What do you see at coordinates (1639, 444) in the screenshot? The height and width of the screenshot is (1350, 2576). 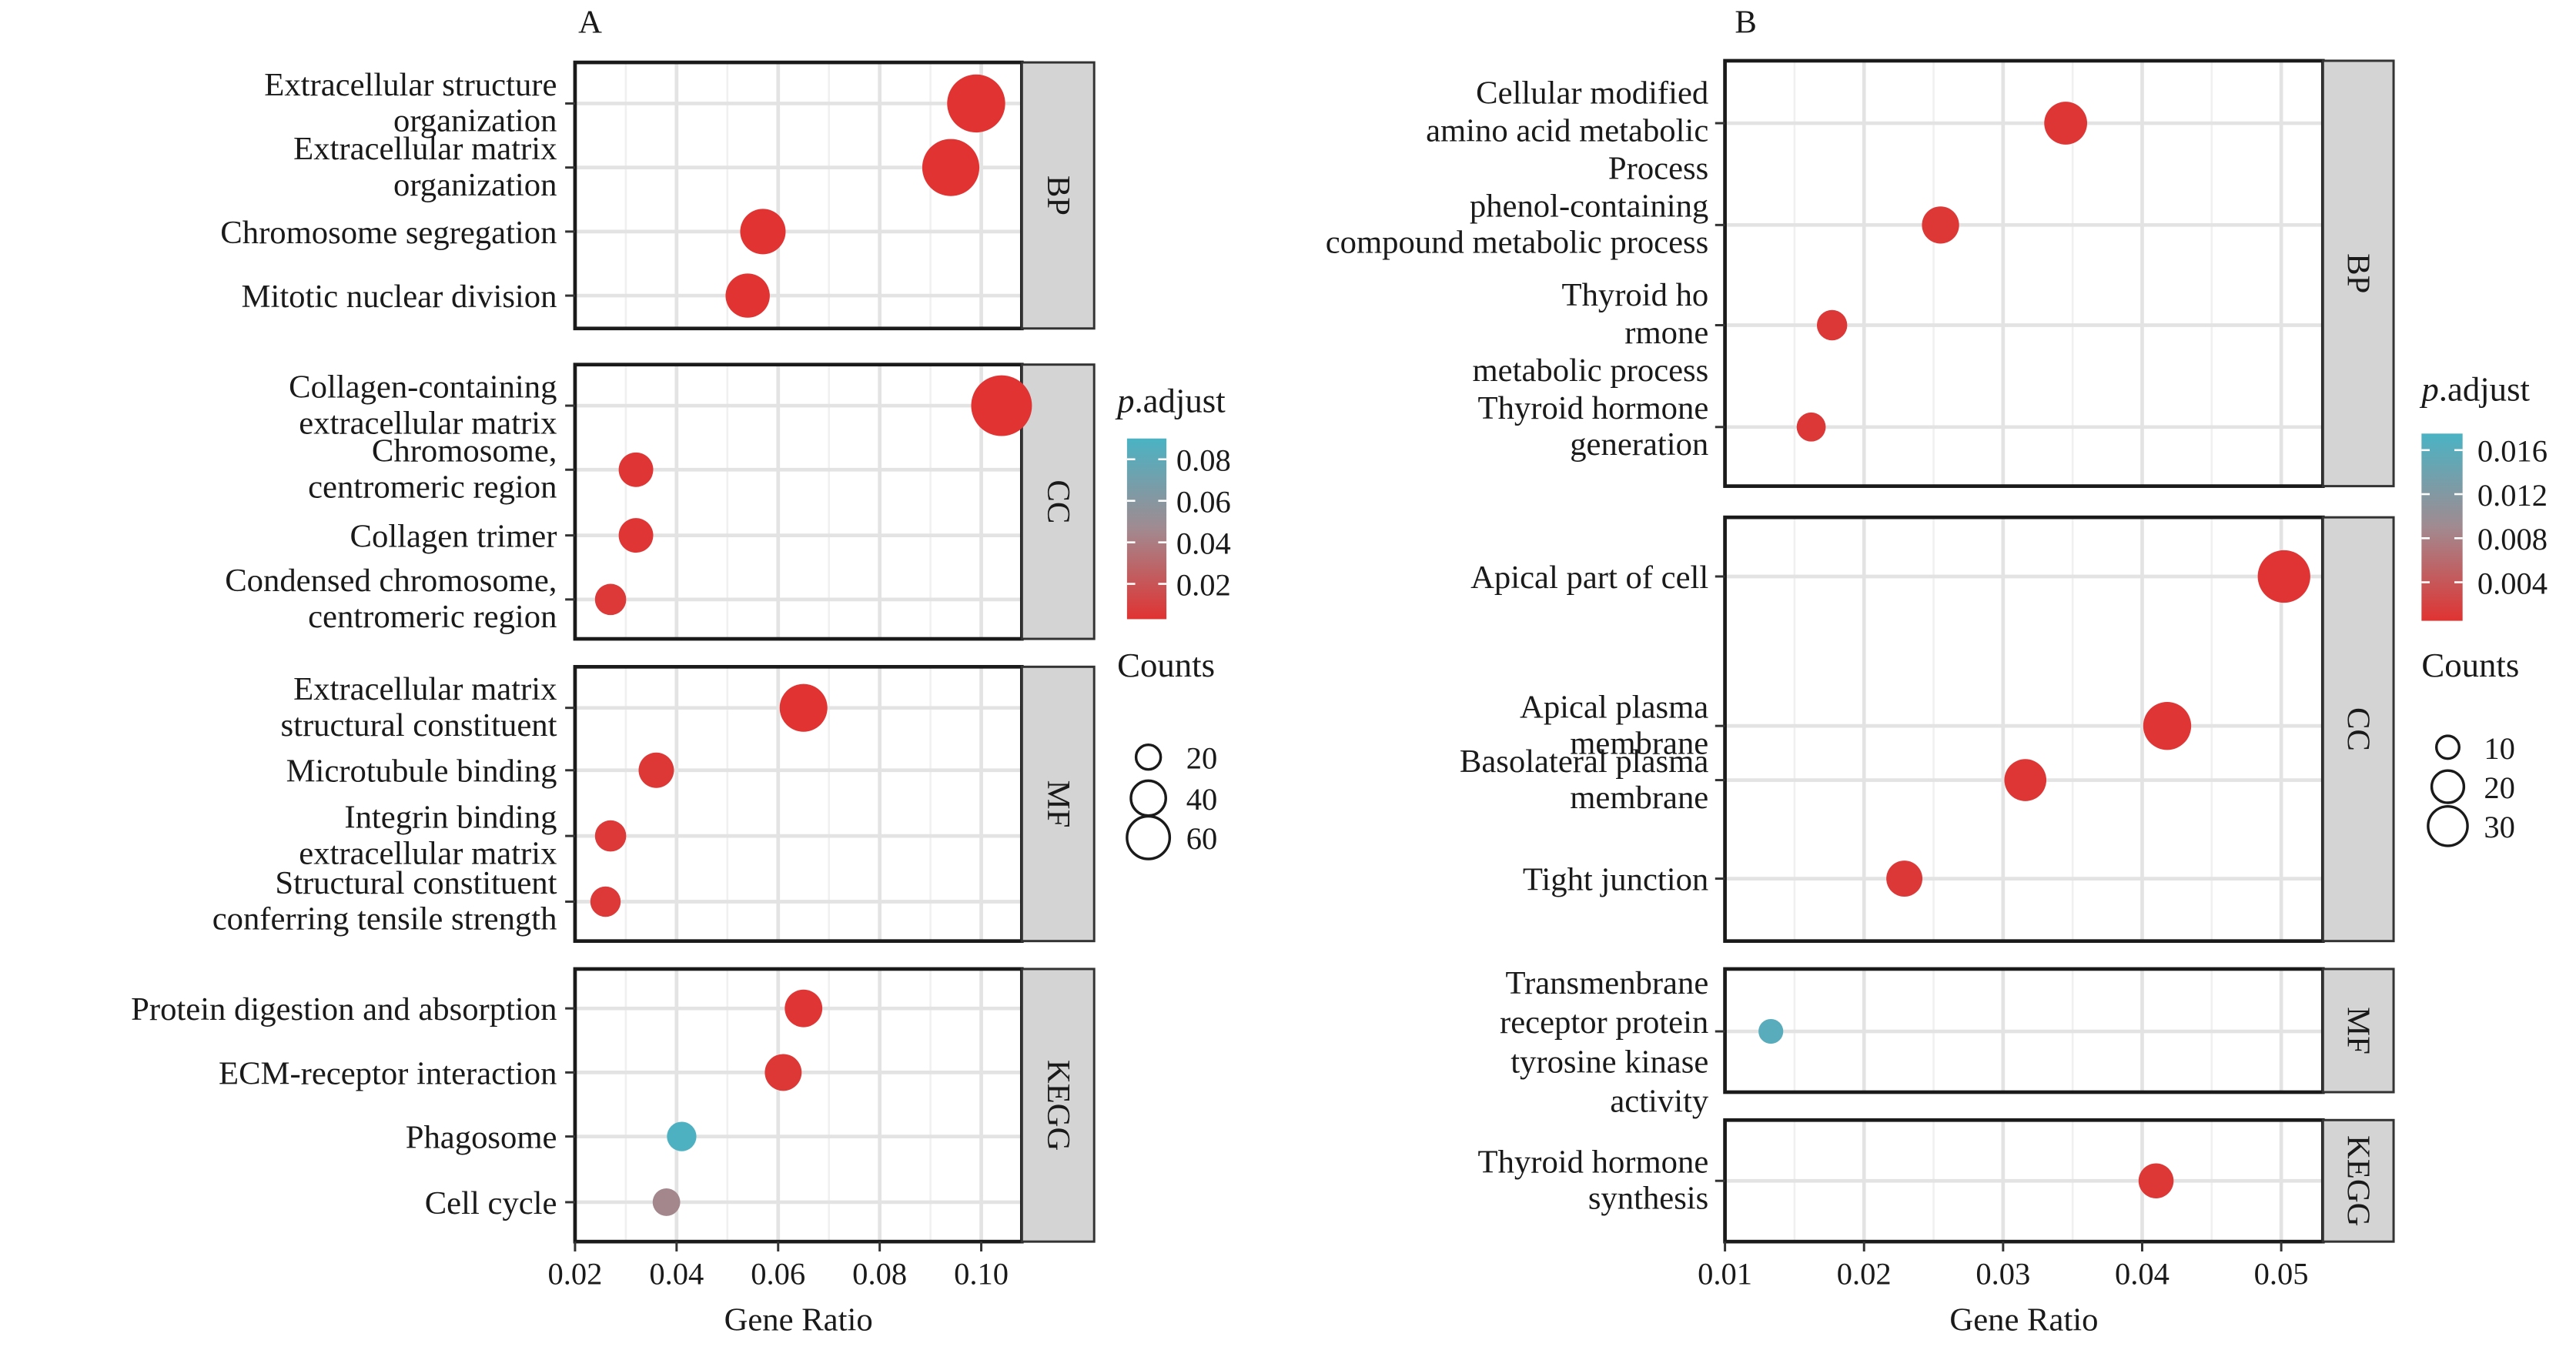 I see `y-tick-label: generation` at bounding box center [1639, 444].